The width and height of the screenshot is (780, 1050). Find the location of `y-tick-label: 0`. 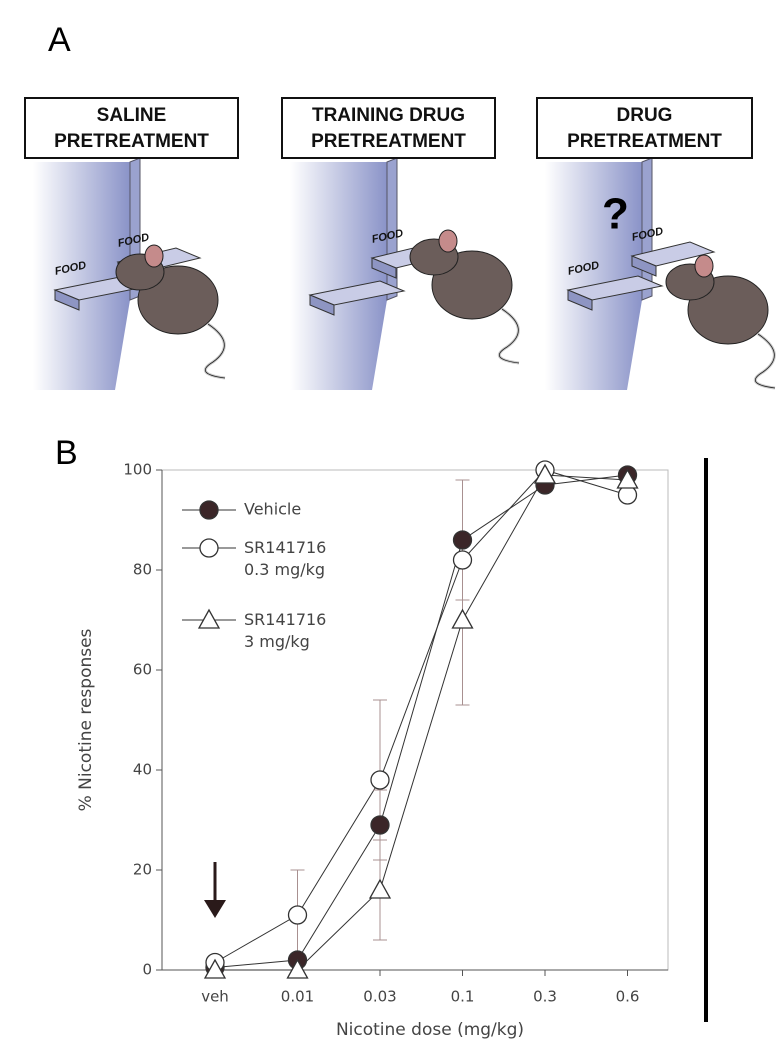

y-tick-label: 0 is located at coordinates (147, 970).